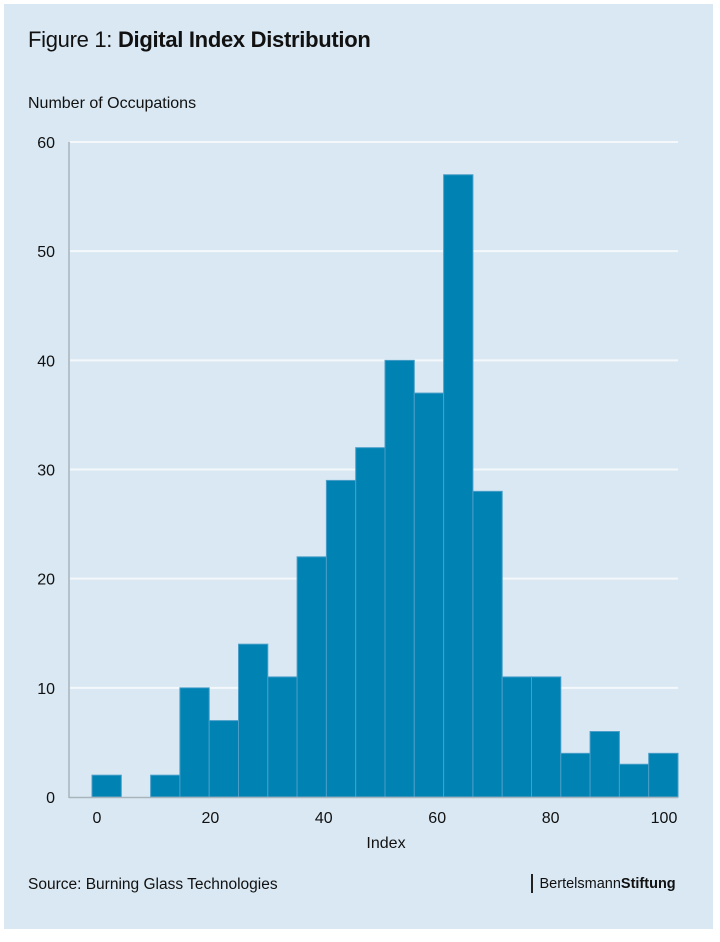 This screenshot has height=942, width=720. I want to click on x-axis-label: Index, so click(385, 843).